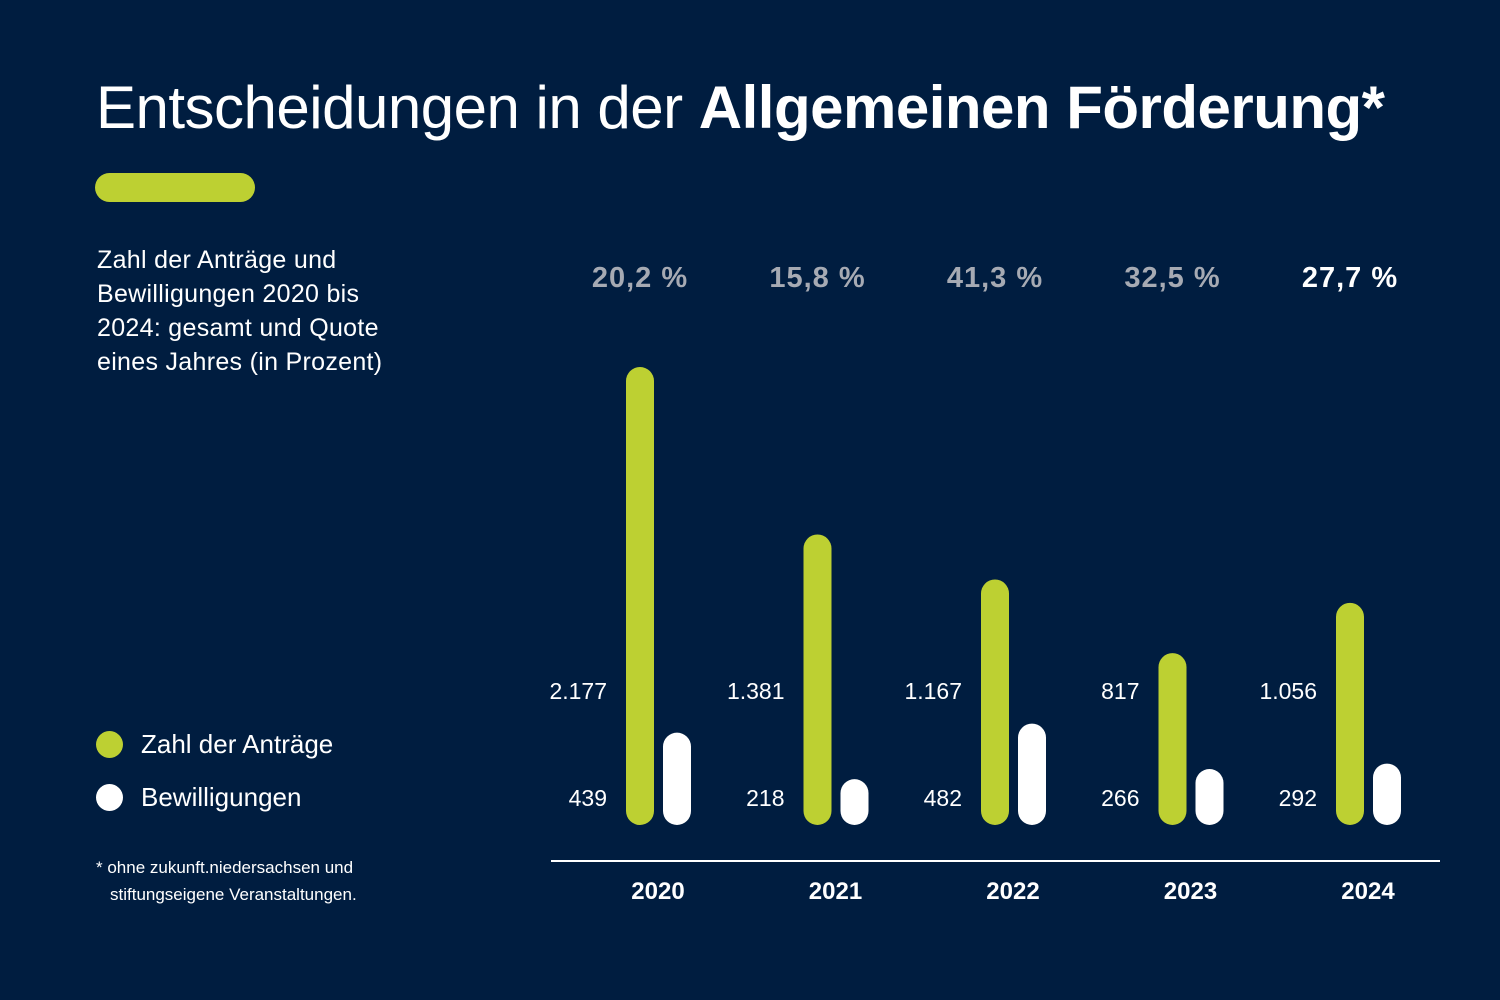  What do you see at coordinates (995, 702) in the screenshot?
I see `bar-antraege-2022` at bounding box center [995, 702].